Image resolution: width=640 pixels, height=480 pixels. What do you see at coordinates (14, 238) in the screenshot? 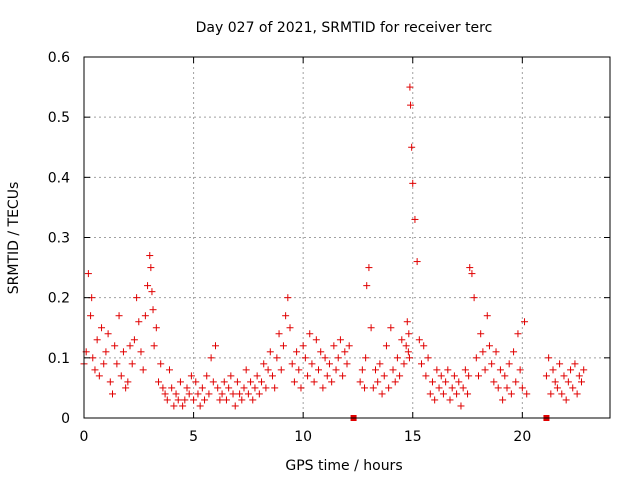
I see `y-axis-label: SRMTID / TECUs` at bounding box center [14, 238].